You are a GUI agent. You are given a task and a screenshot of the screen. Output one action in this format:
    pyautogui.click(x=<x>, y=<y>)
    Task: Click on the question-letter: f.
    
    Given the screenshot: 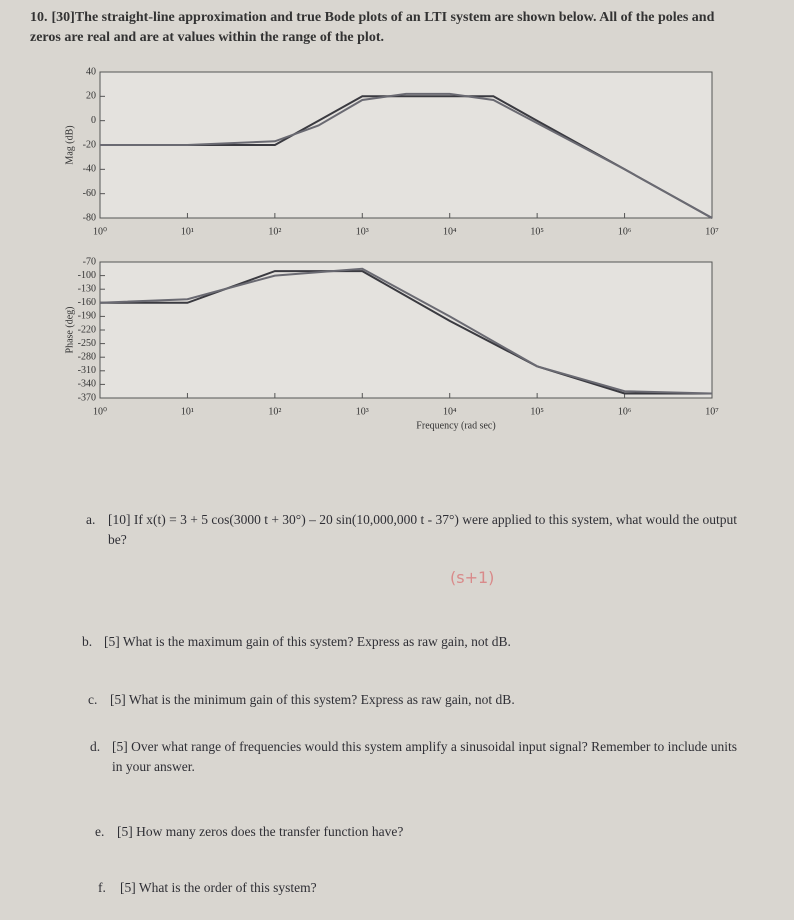 What is the action you would take?
    pyautogui.click(x=102, y=887)
    